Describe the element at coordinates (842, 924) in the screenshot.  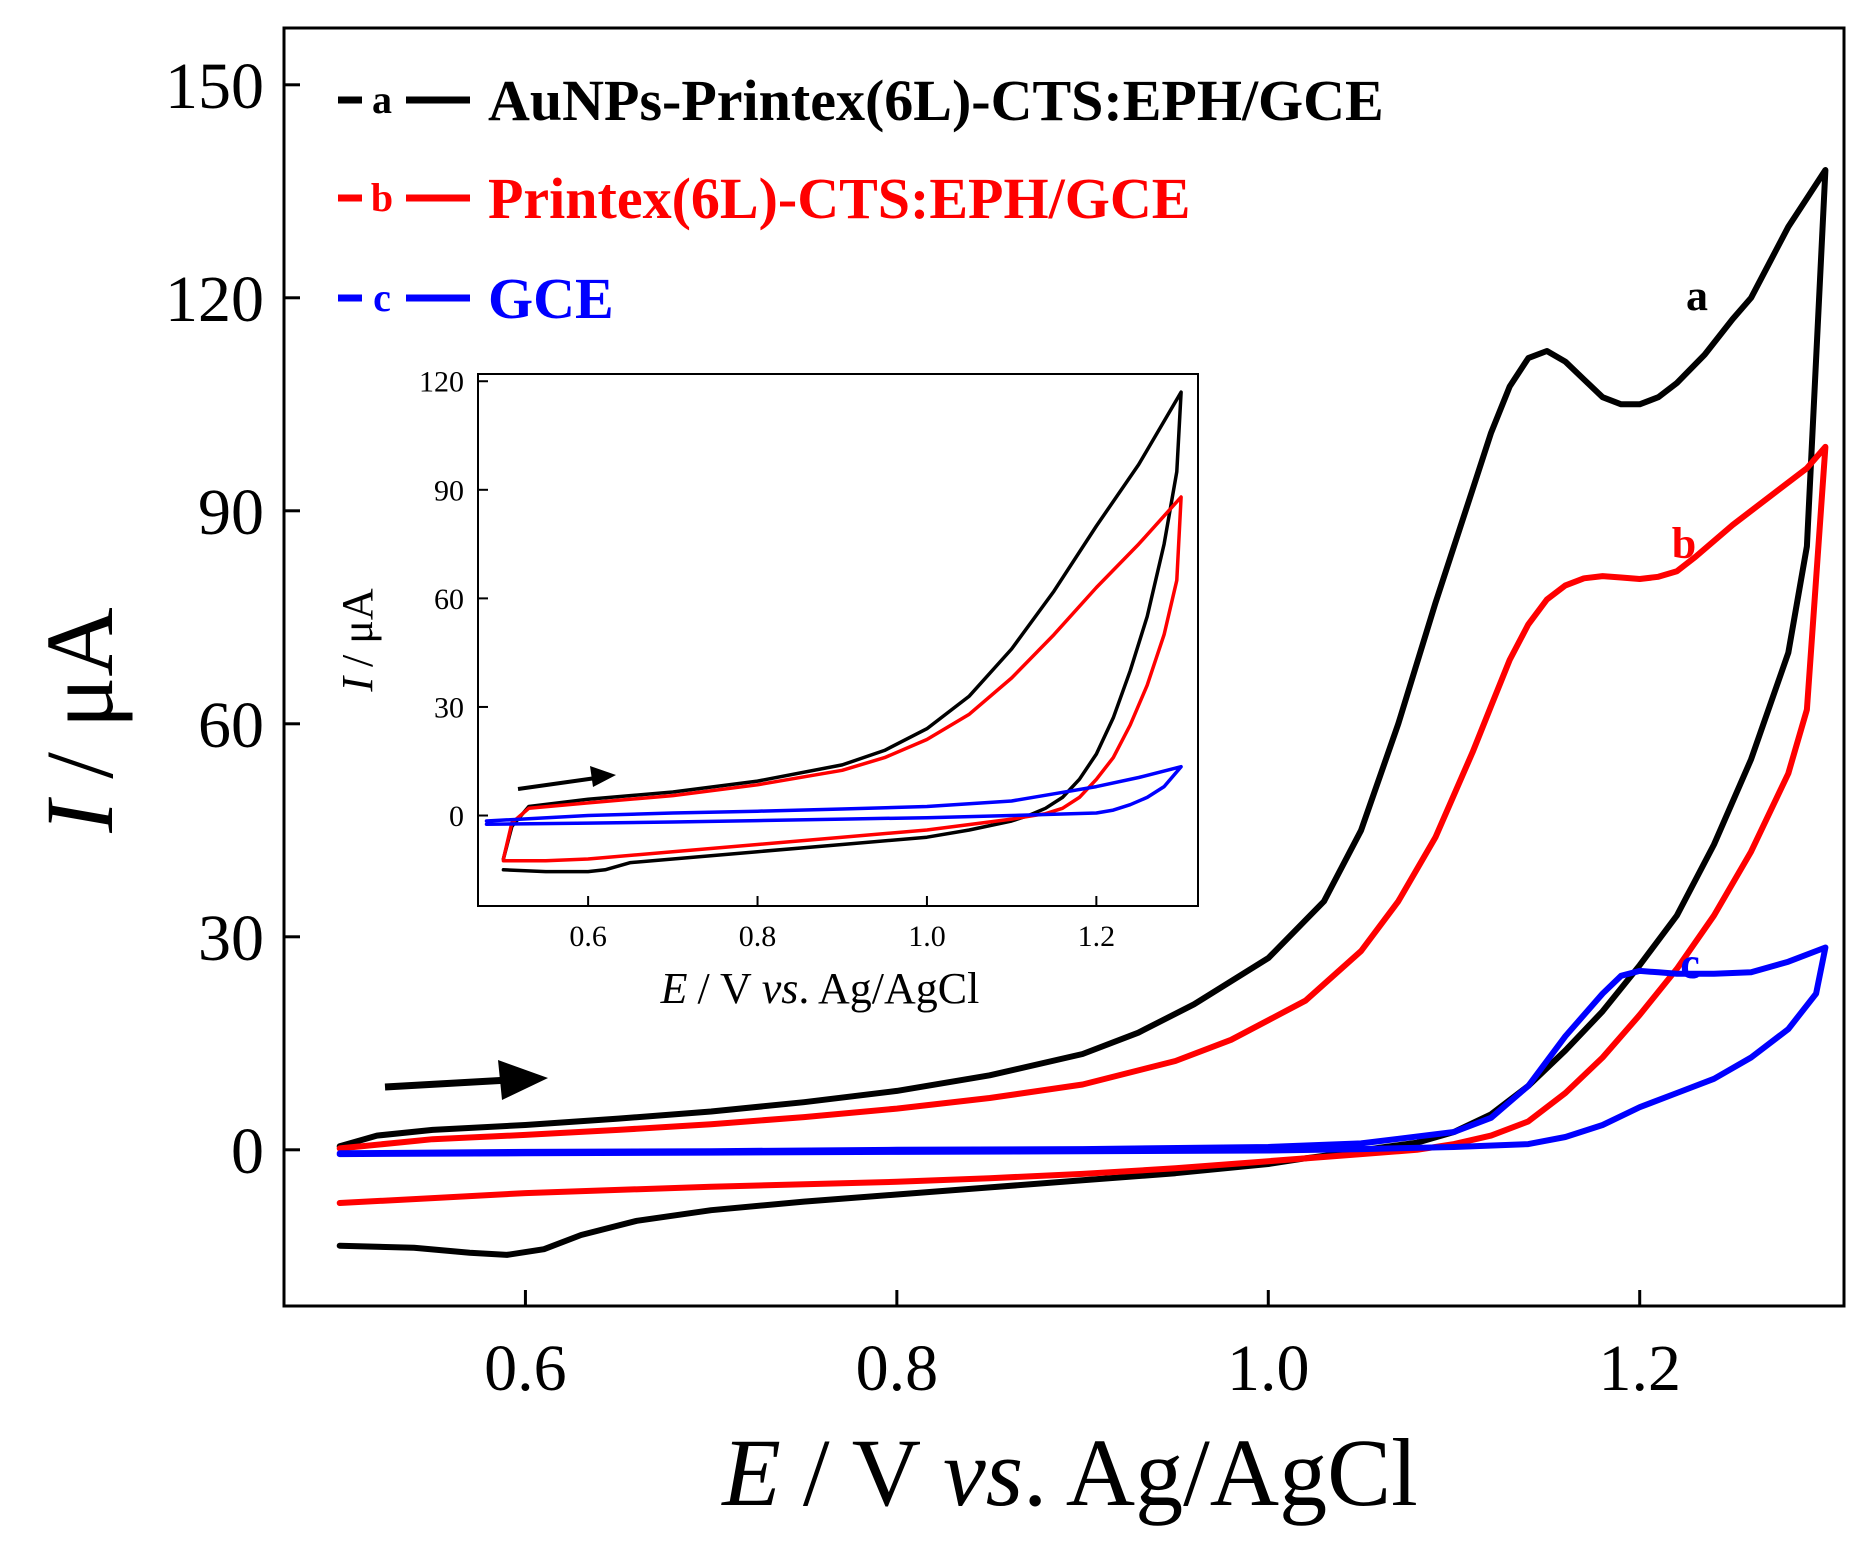
I see `inset-x-axis: 0.6 0.8 1.0 1.2` at that location.